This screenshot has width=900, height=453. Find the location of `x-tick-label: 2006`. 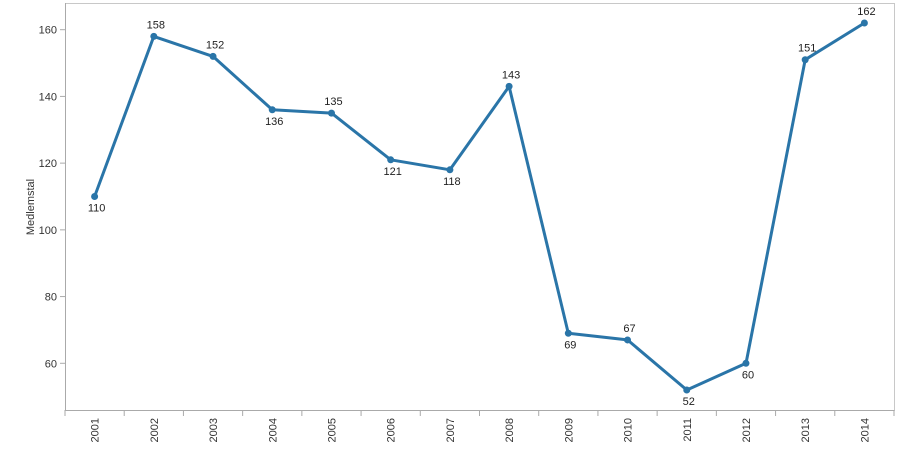

x-tick-label: 2006 is located at coordinates (392, 430).